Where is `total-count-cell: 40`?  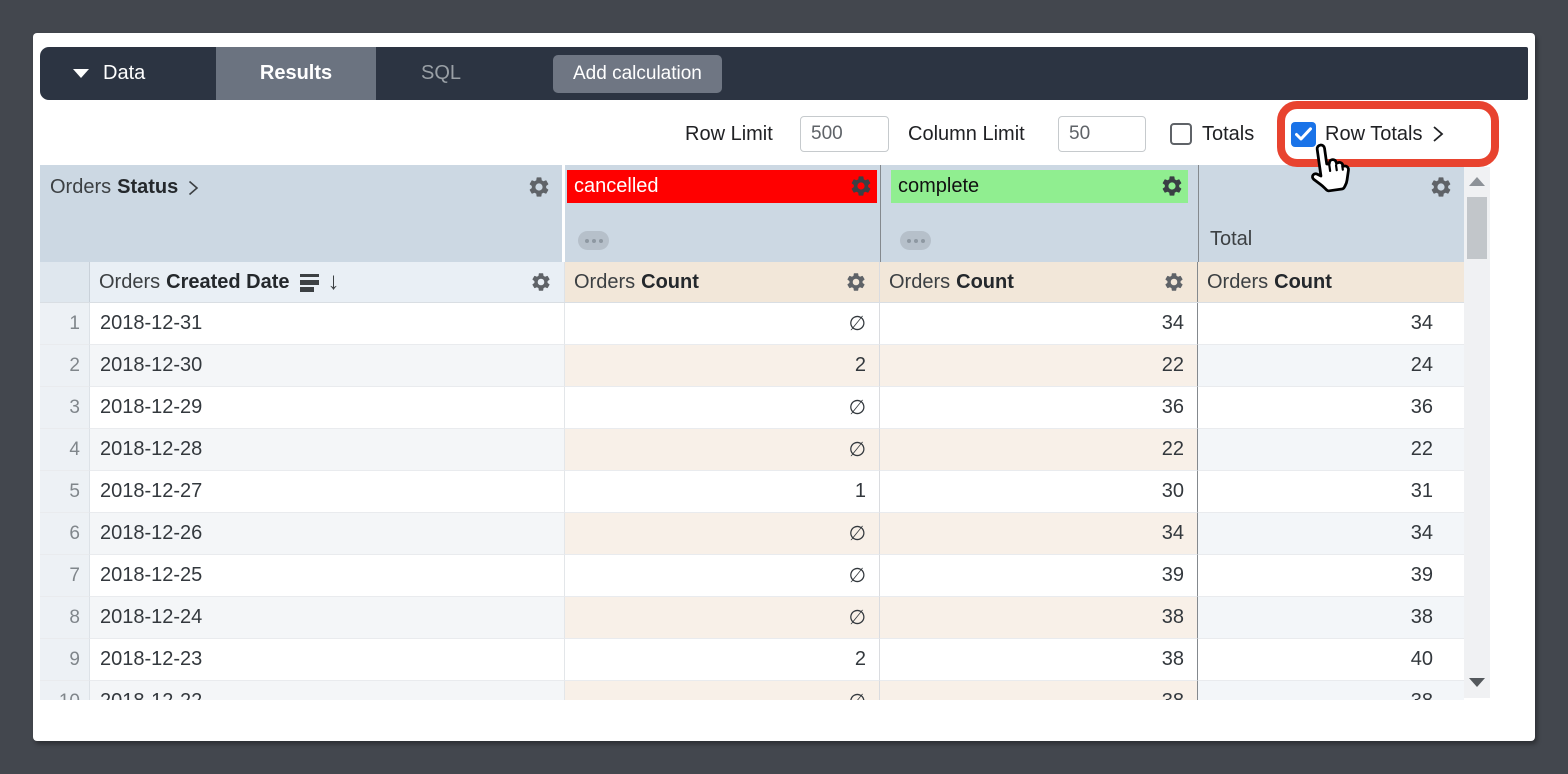 total-count-cell: 40 is located at coordinates (1331, 660).